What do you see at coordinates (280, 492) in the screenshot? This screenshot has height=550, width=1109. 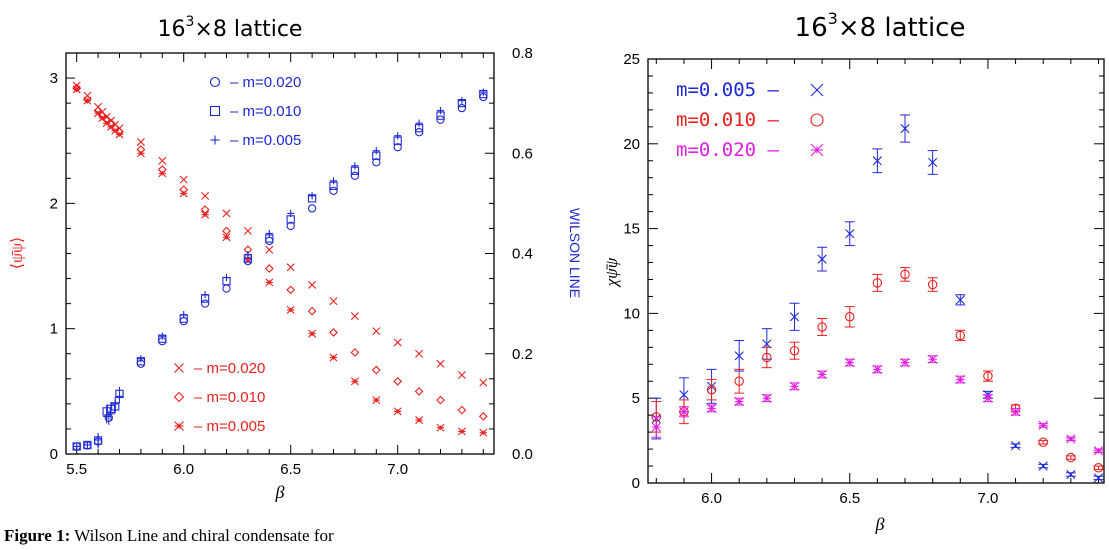 I see `left-x-axis-title: β` at bounding box center [280, 492].